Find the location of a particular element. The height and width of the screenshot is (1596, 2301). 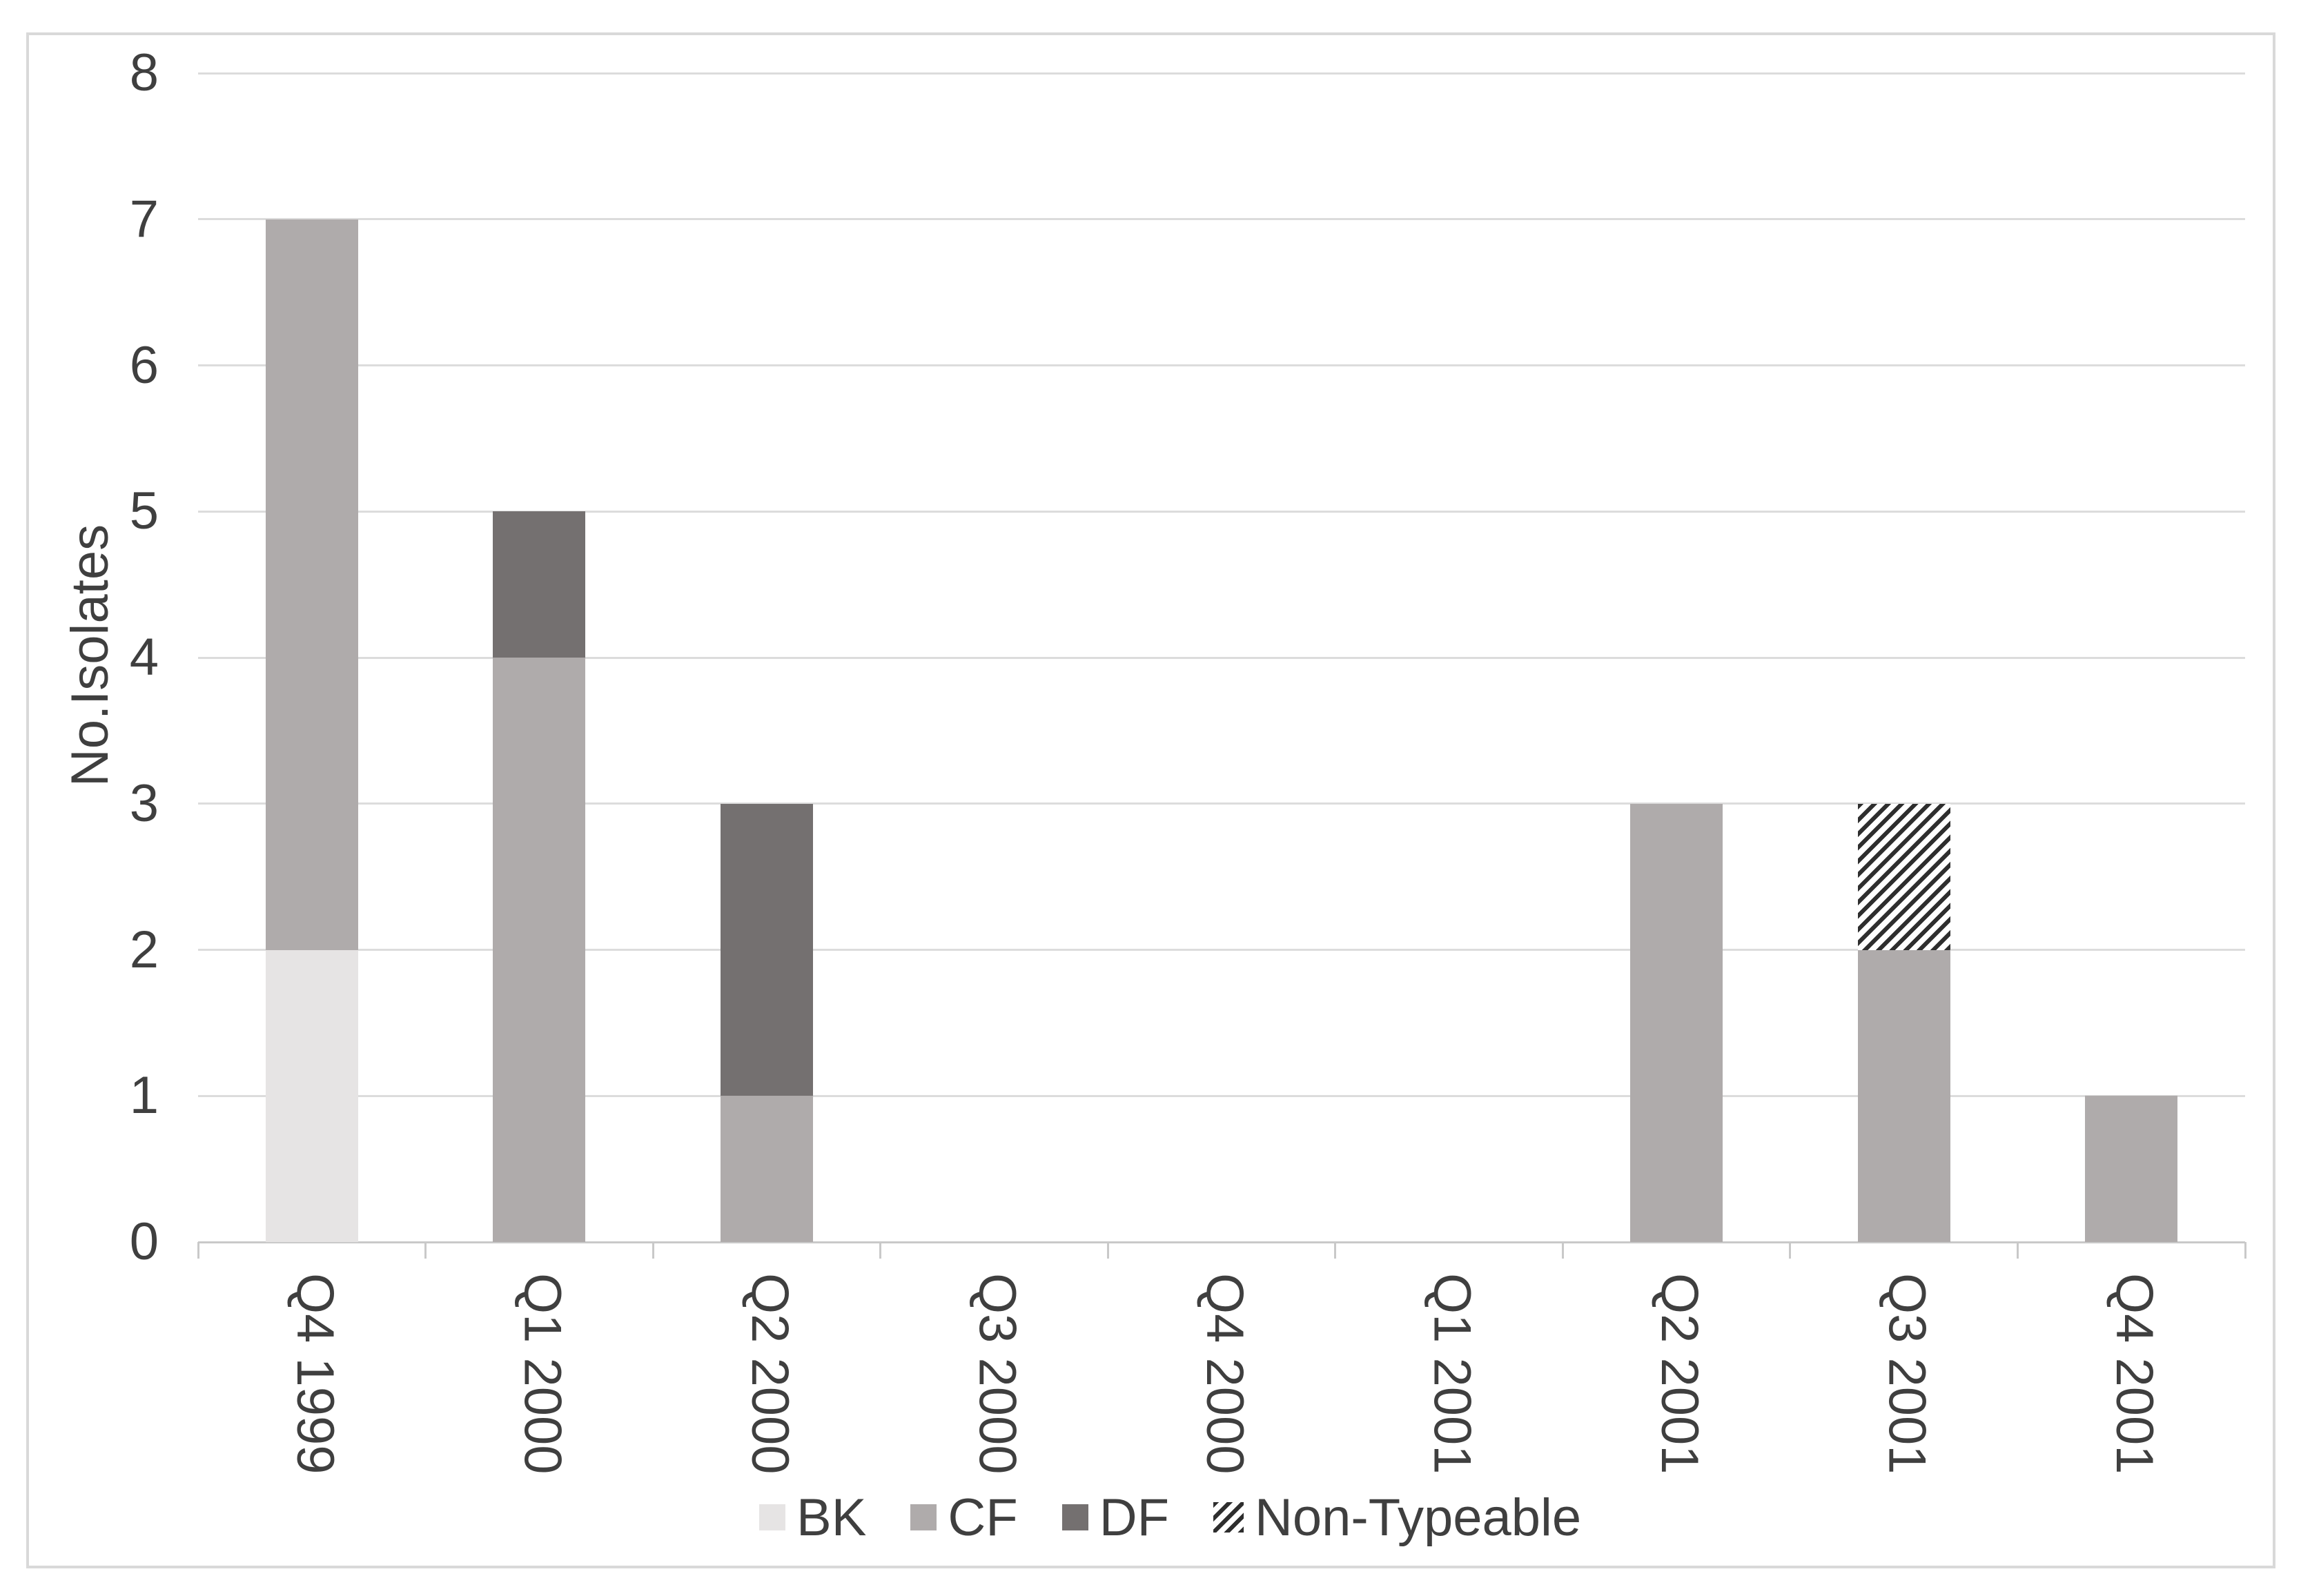

legend-swatch-non-typeable is located at coordinates (1228, 1518).